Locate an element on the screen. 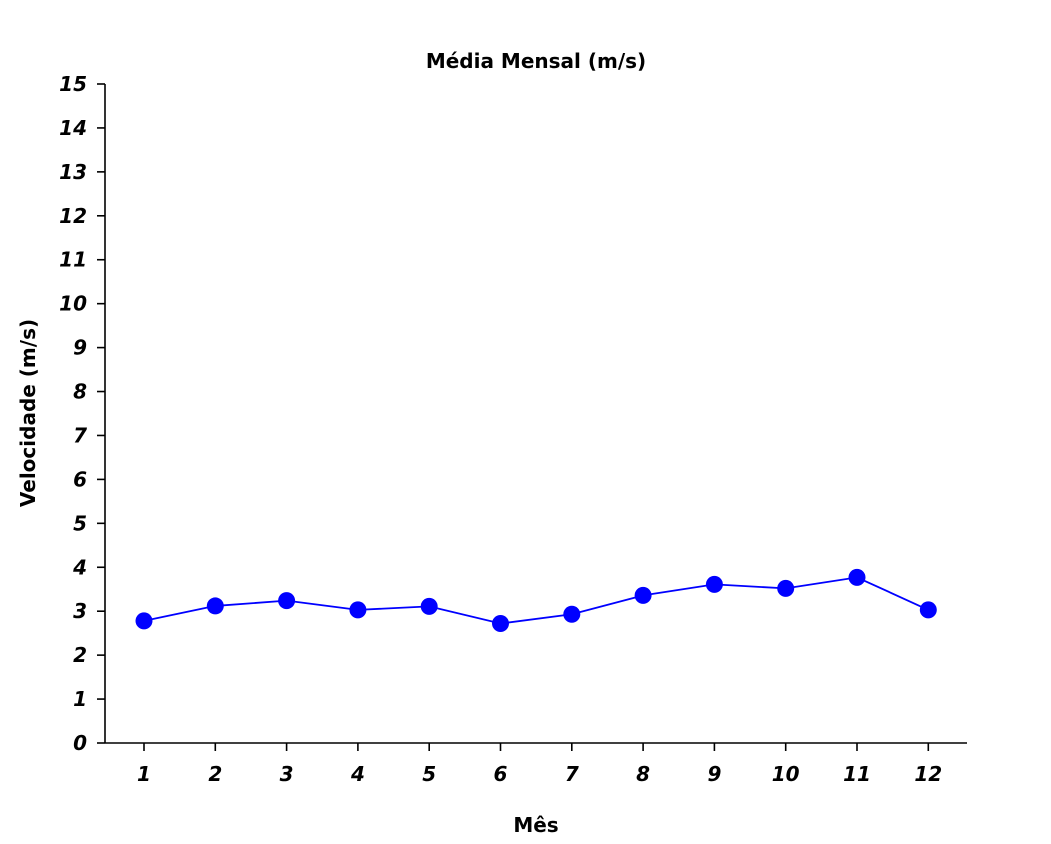 This screenshot has height=844, width=1051. y-tick-label: 5 is located at coordinates (80, 523).